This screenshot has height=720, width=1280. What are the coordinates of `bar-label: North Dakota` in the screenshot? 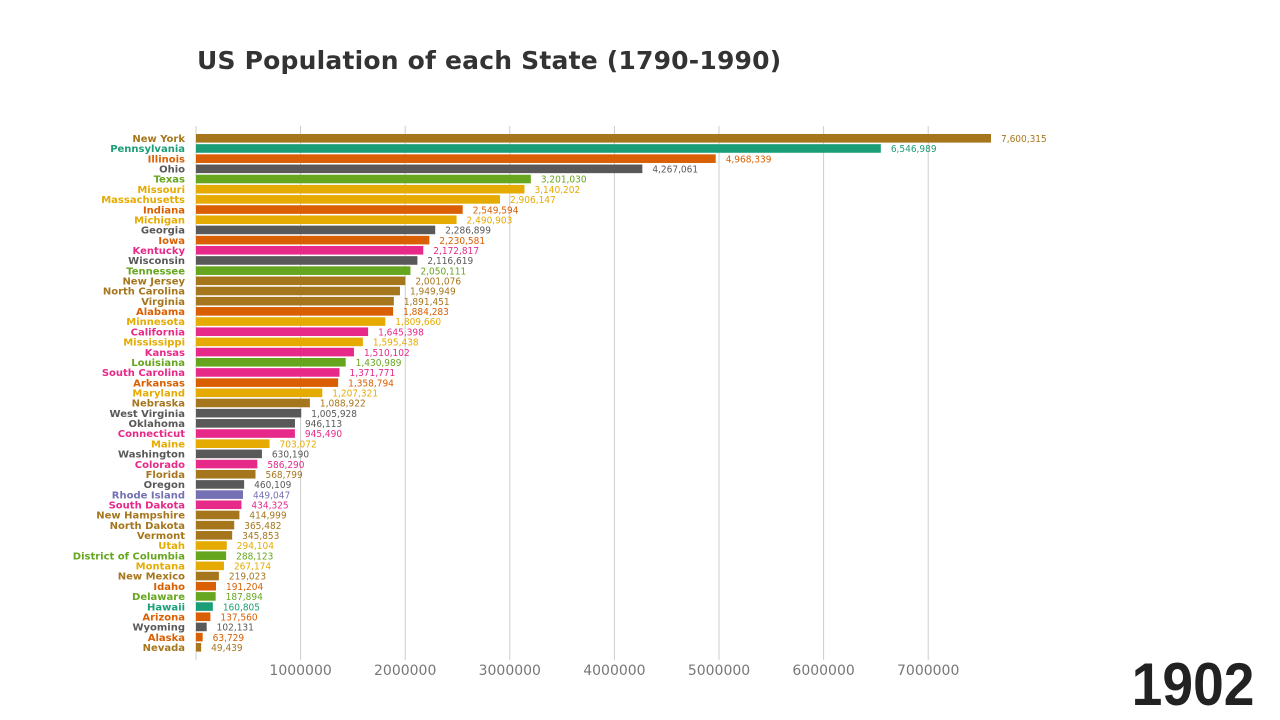 It's located at (147, 526).